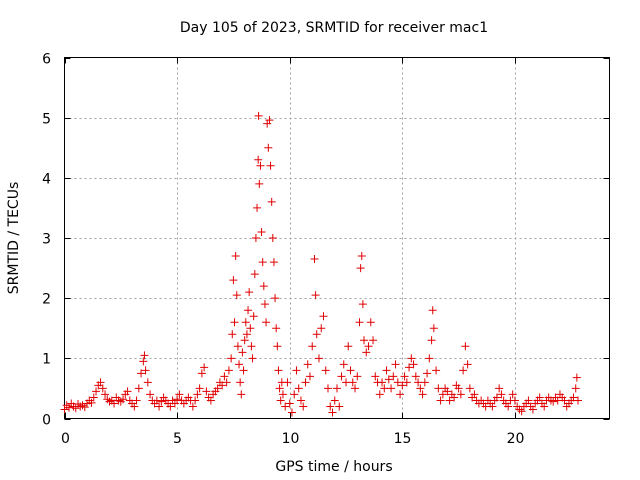 This screenshot has height=480, width=640. Describe the element at coordinates (516, 439) in the screenshot. I see `x-tick-label: 20` at that location.